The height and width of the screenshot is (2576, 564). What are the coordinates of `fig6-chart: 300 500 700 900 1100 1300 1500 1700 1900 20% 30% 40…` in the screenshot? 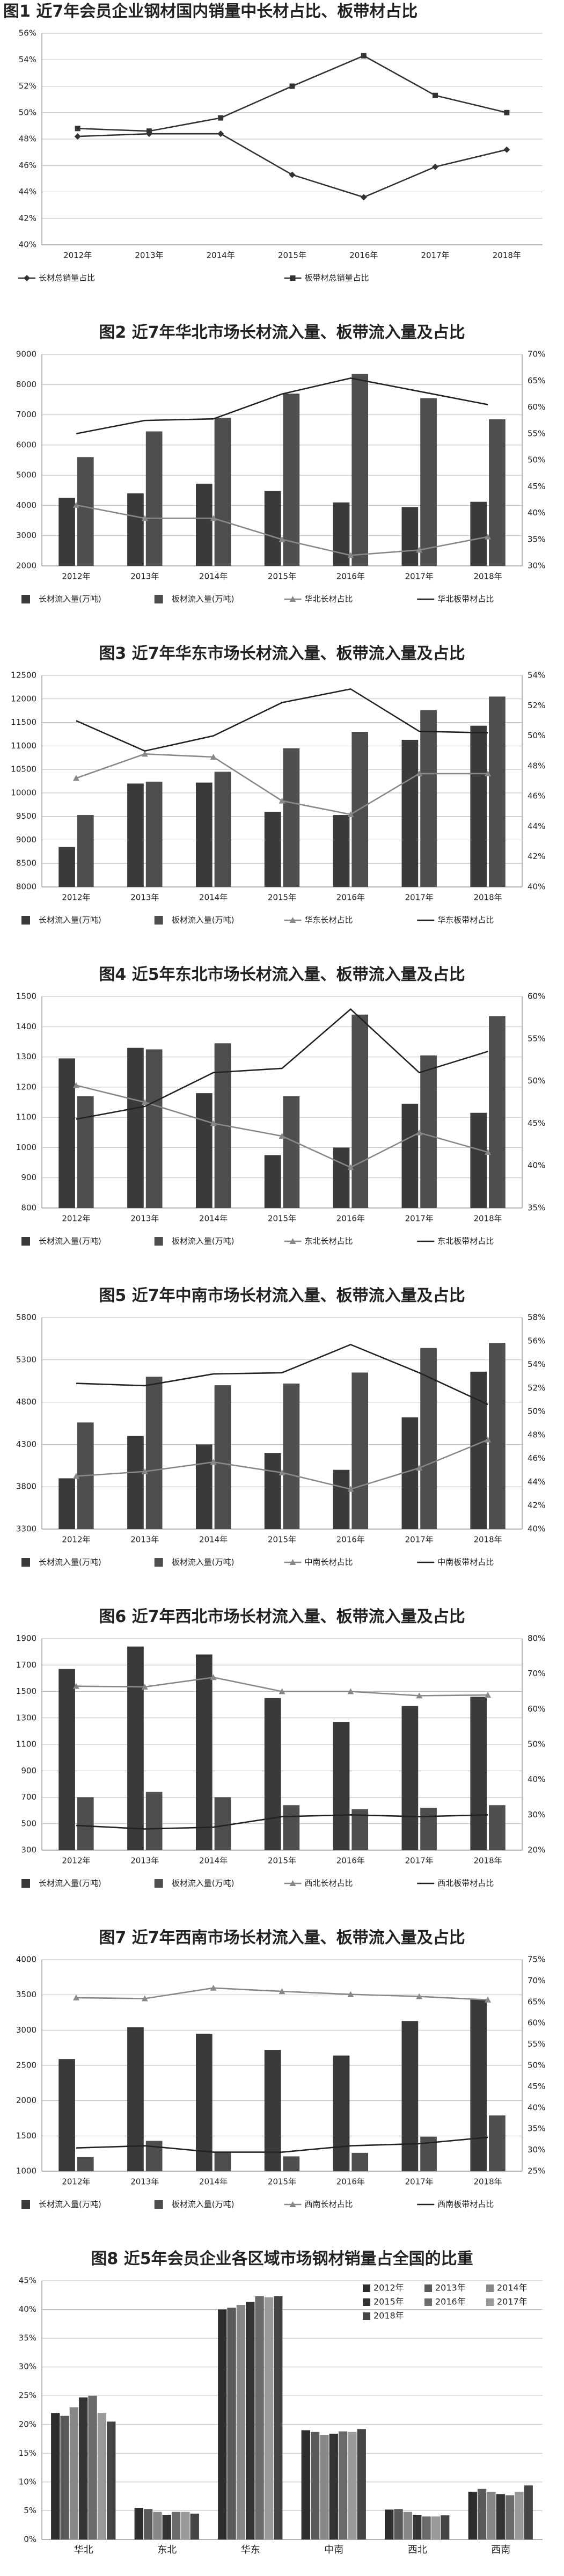 It's located at (281, 1761).